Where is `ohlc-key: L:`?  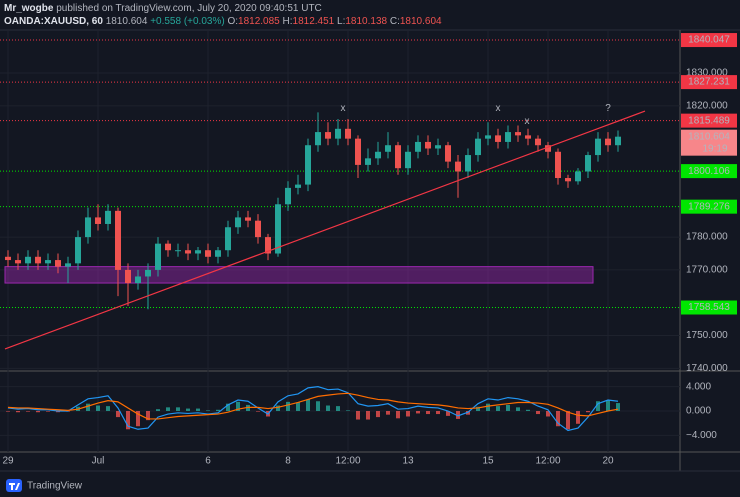 ohlc-key: L: is located at coordinates (341, 21).